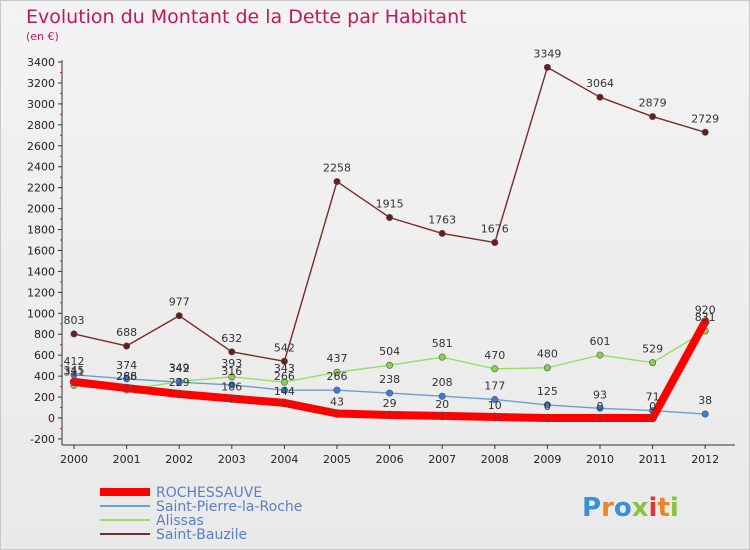 The height and width of the screenshot is (550, 750). What do you see at coordinates (442, 343) in the screenshot?
I see `data-label: 581` at bounding box center [442, 343].